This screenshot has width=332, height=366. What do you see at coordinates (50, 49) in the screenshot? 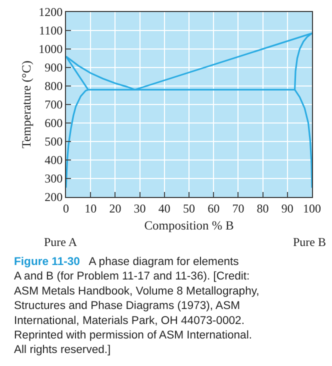
I see `y-tick-label: 1000` at bounding box center [50, 49].